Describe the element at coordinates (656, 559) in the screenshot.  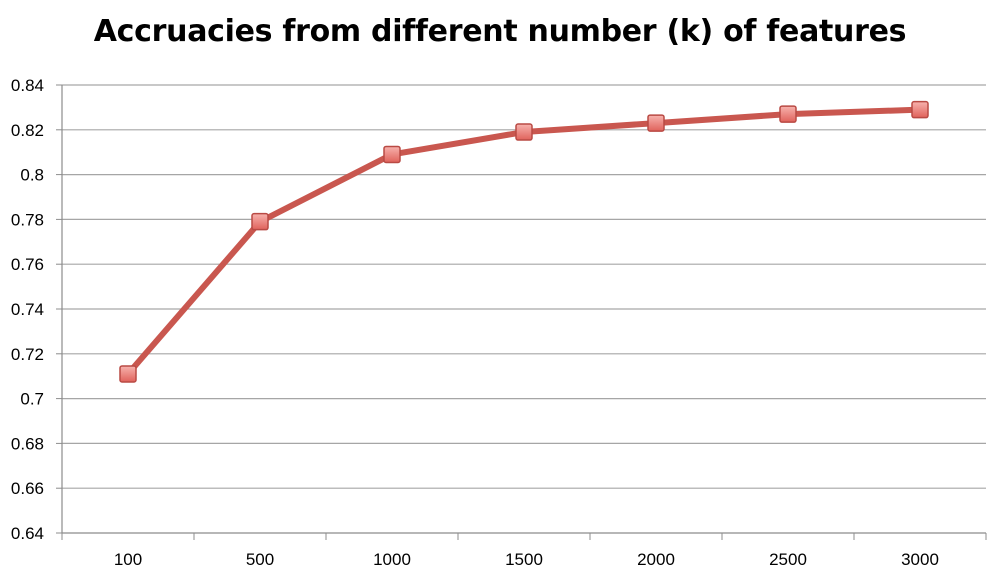
I see `x-tick-label: 2000` at that location.